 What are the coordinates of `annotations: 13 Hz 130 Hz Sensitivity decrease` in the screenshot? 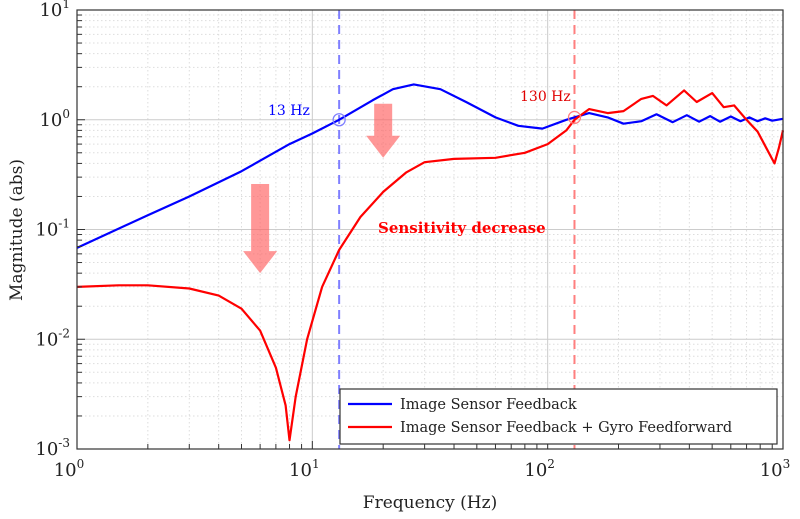 It's located at (419, 163).